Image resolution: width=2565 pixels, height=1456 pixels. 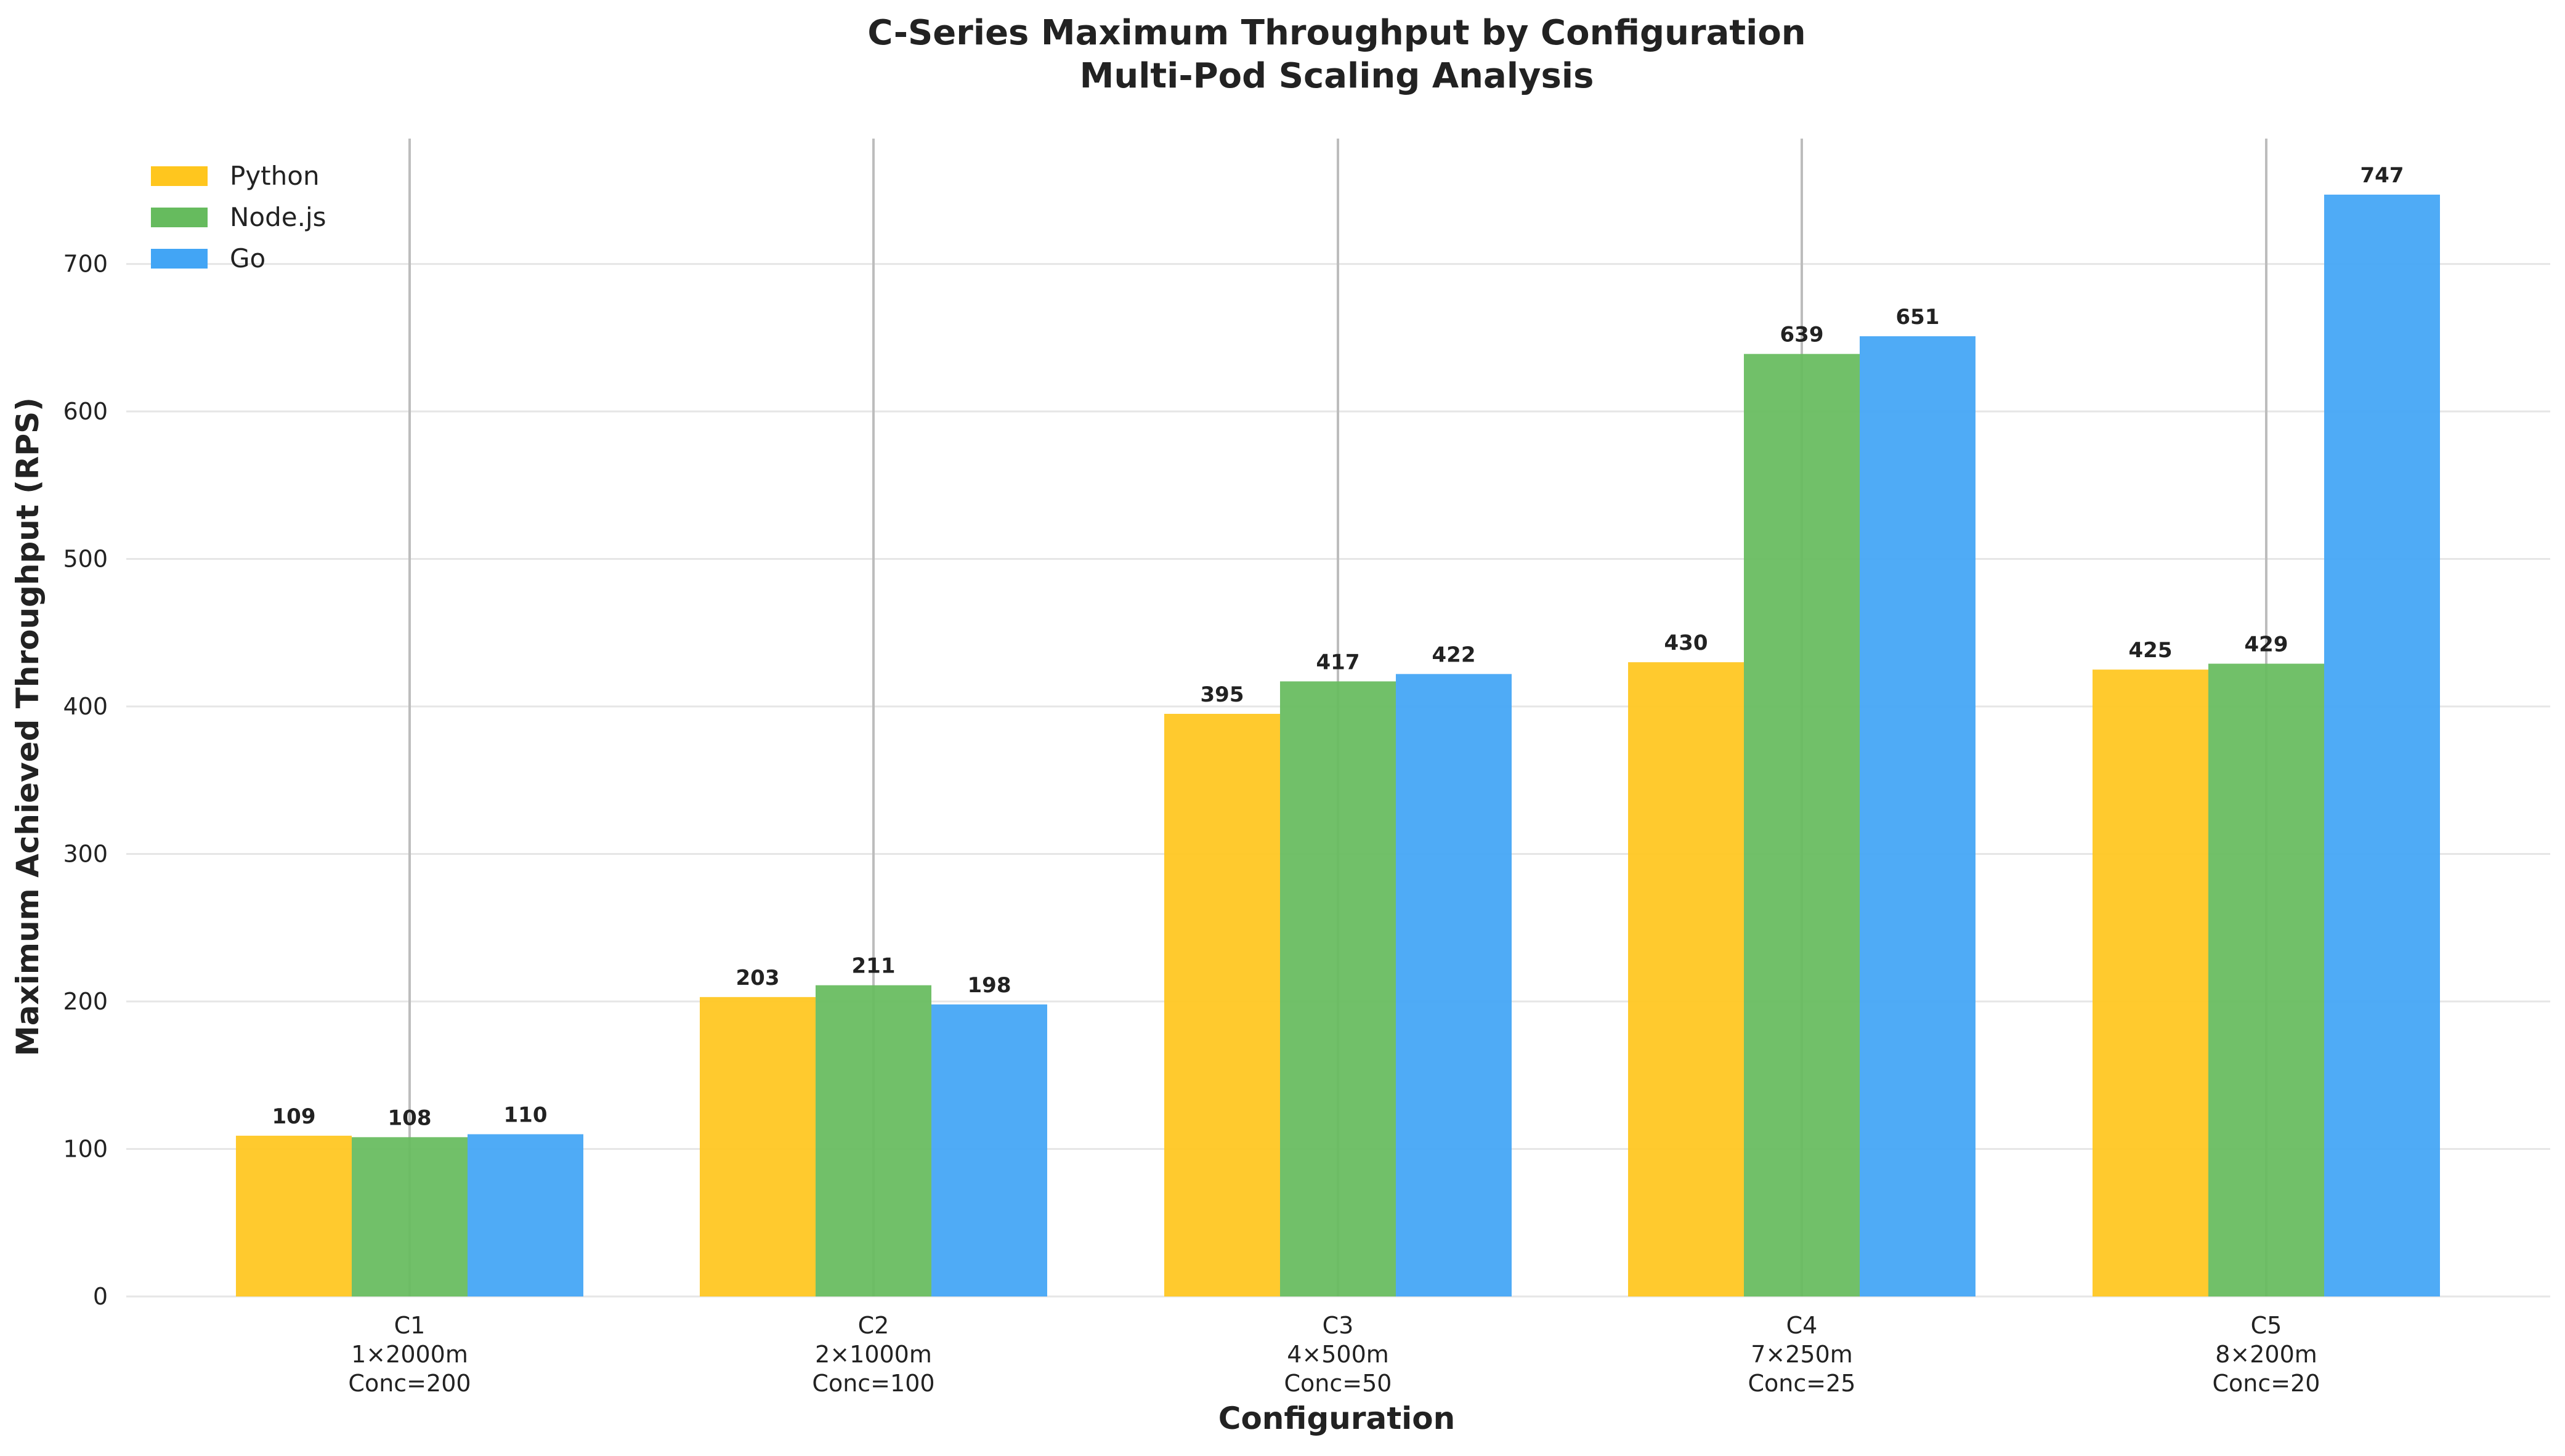 What do you see at coordinates (2382, 746) in the screenshot?
I see `bar-go-C5` at bounding box center [2382, 746].